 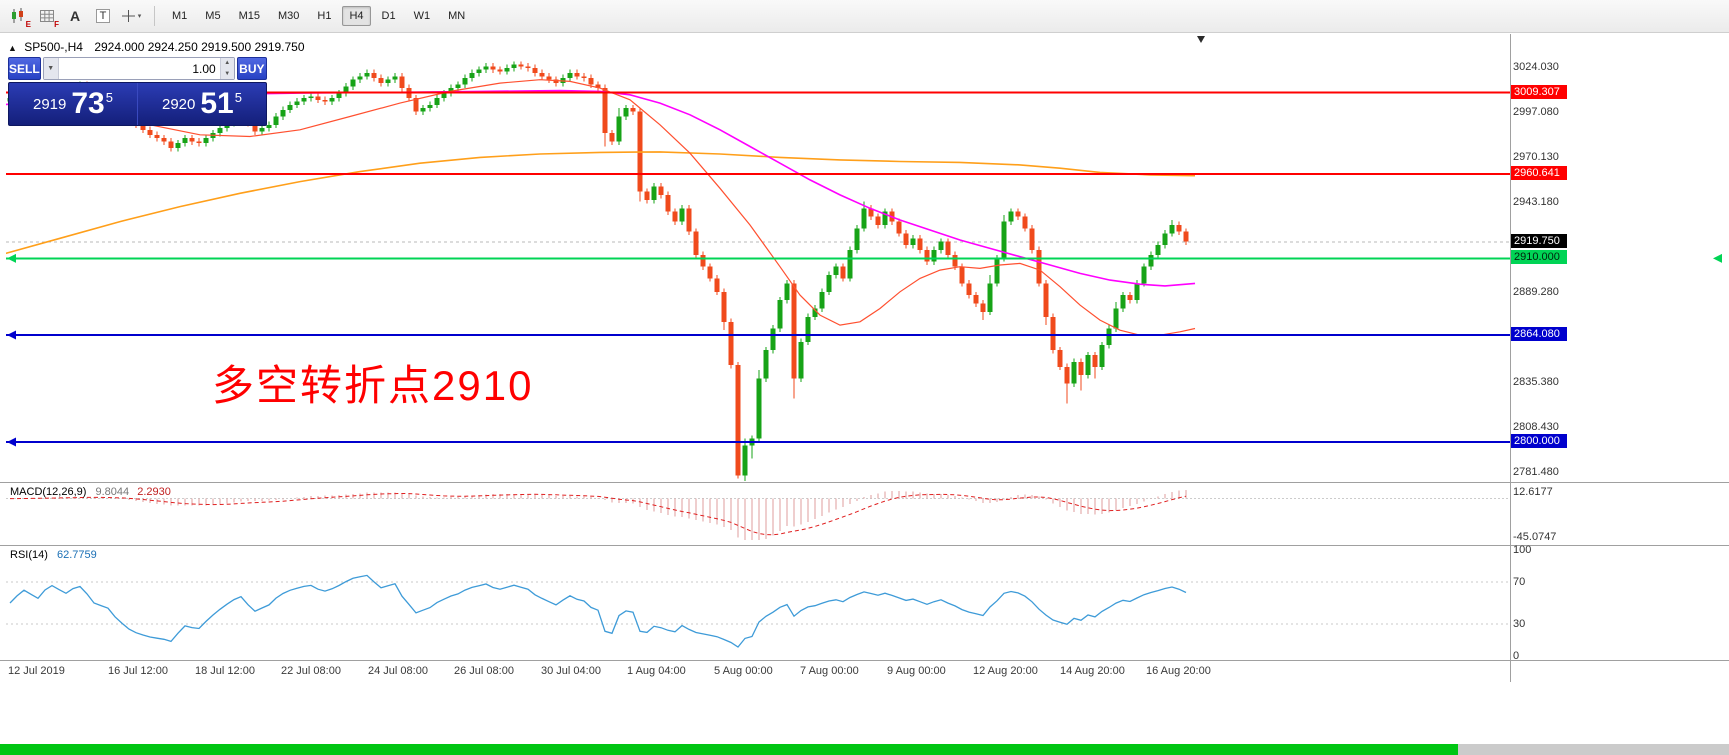 What do you see at coordinates (457, 16) in the screenshot?
I see `tf-mn-button: MN` at bounding box center [457, 16].